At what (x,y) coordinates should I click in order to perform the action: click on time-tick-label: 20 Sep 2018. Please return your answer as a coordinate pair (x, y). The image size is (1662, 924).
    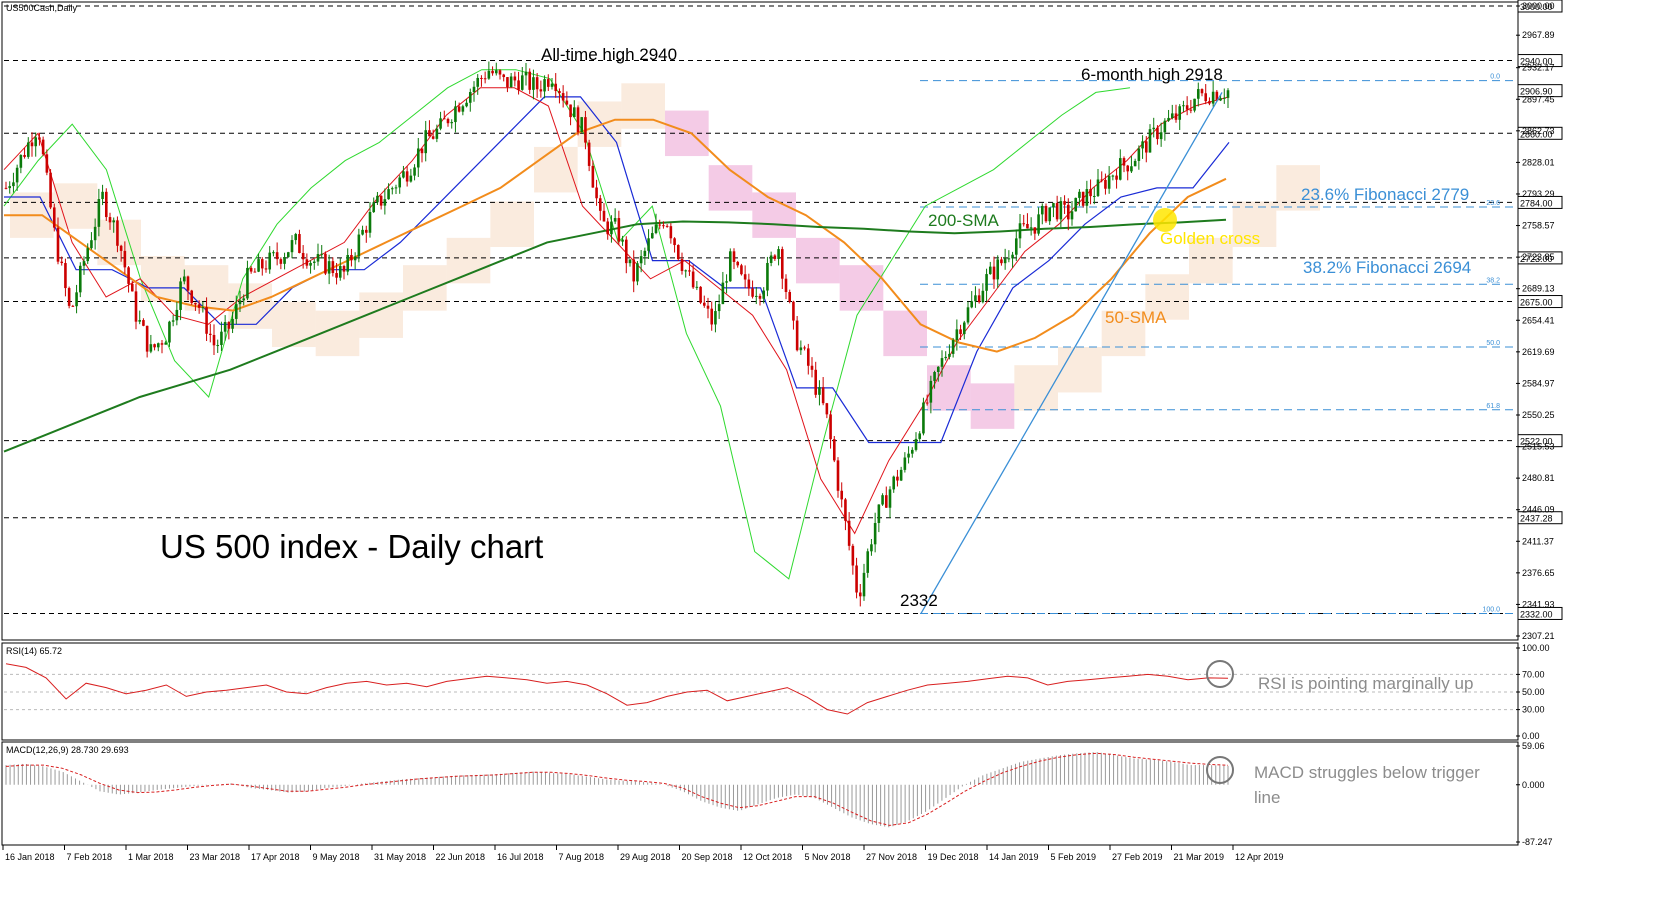
    Looking at the image, I should click on (707, 857).